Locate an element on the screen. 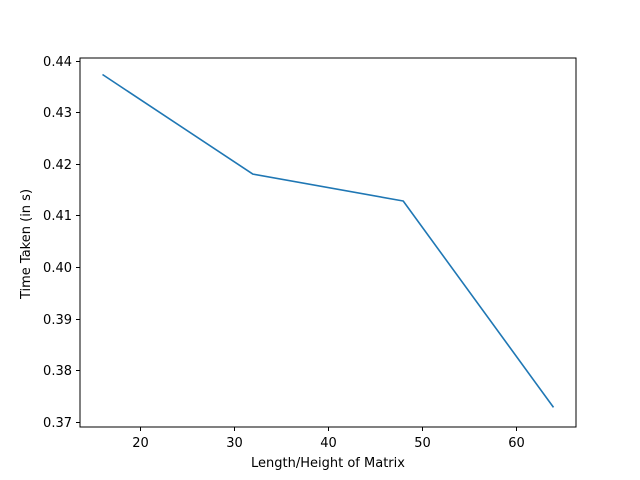 Image resolution: width=640 pixels, height=480 pixels. x-tick-label: 60 is located at coordinates (516, 443).